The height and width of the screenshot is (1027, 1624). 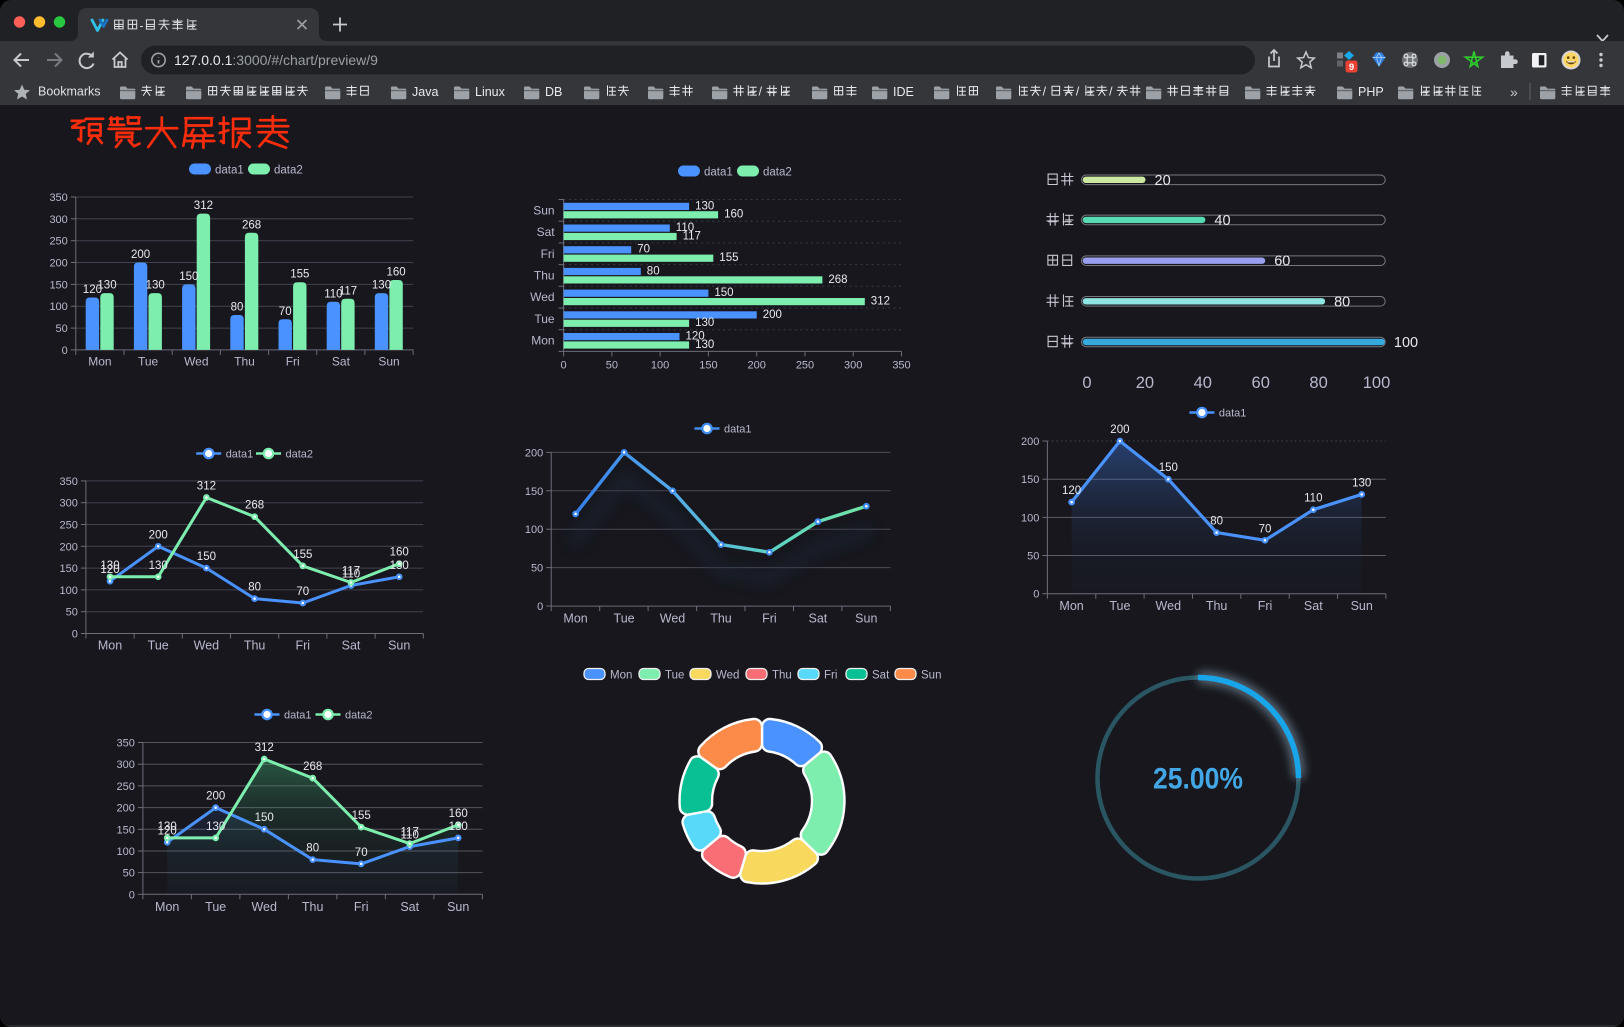 I want to click on svg-text: 20, so click(x=1163, y=181).